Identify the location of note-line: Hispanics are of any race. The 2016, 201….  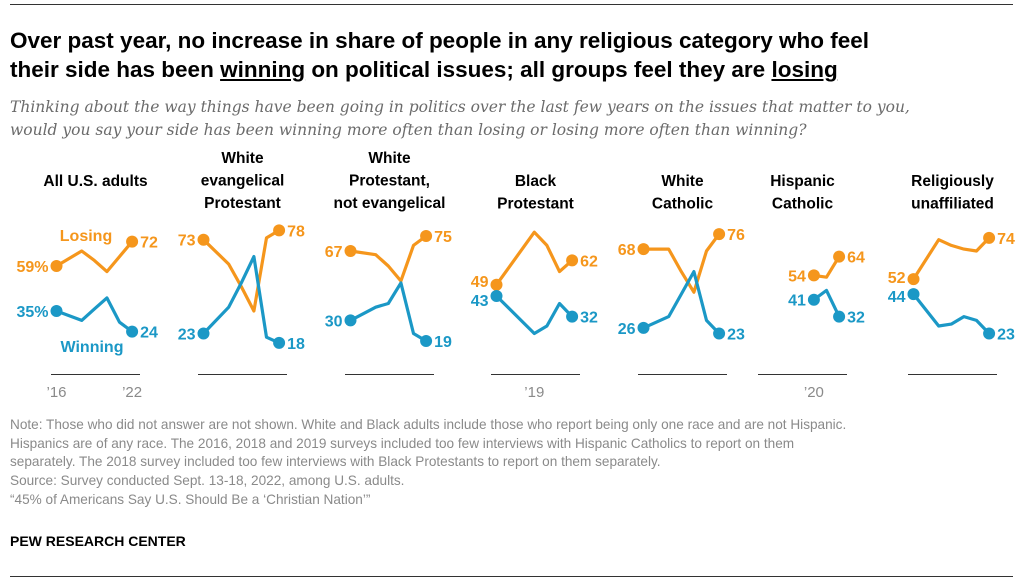
(402, 443).